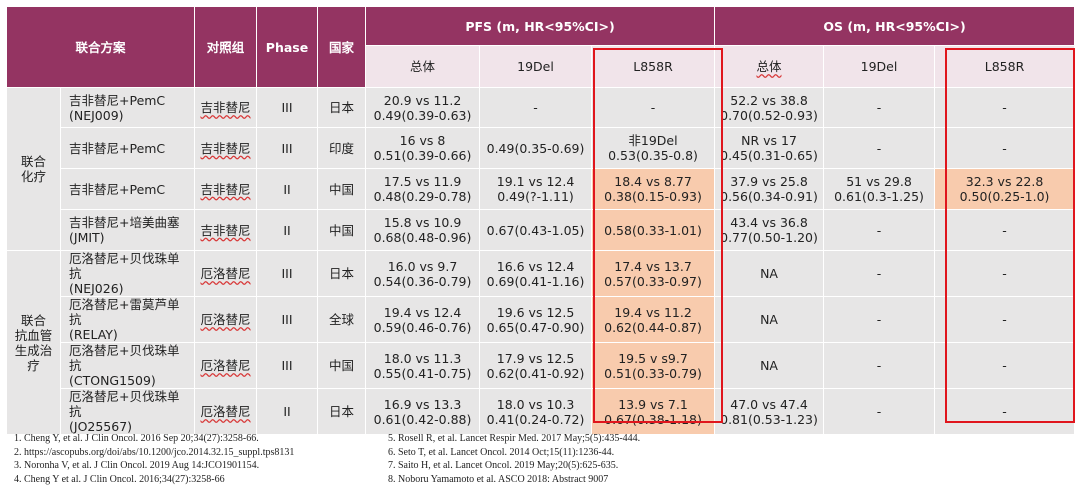  I want to click on pfs-19del-cell: 19.1 vs 12.4 0.49(?-1.11), so click(536, 189).